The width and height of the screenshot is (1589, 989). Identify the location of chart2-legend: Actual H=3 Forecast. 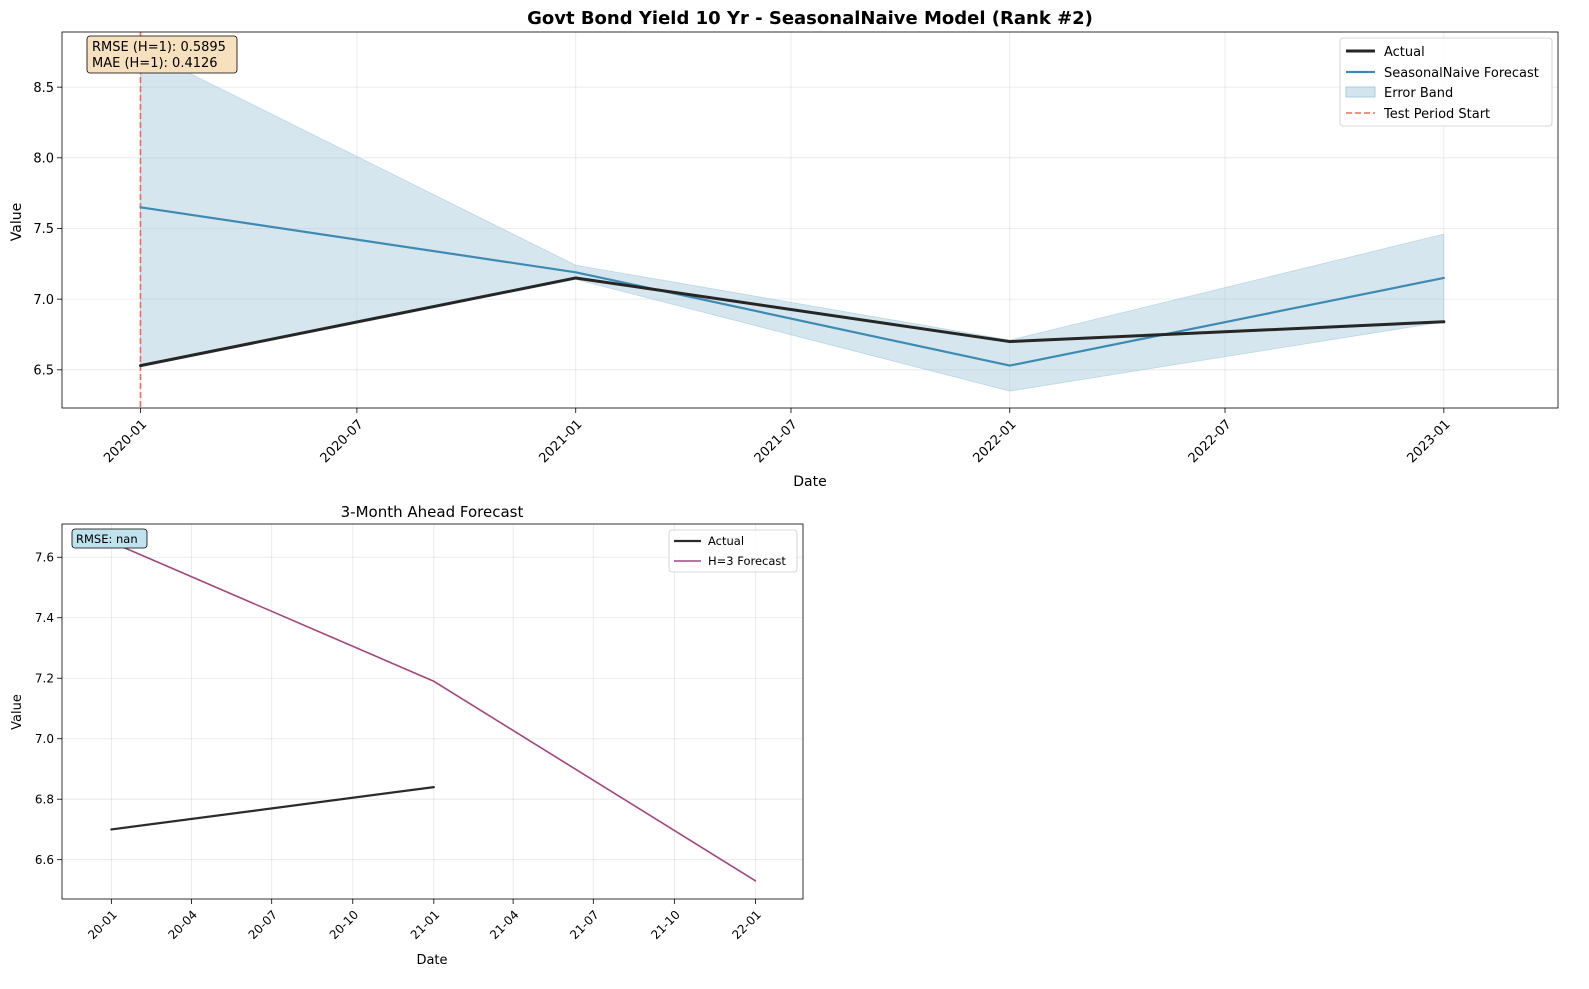
(733, 551).